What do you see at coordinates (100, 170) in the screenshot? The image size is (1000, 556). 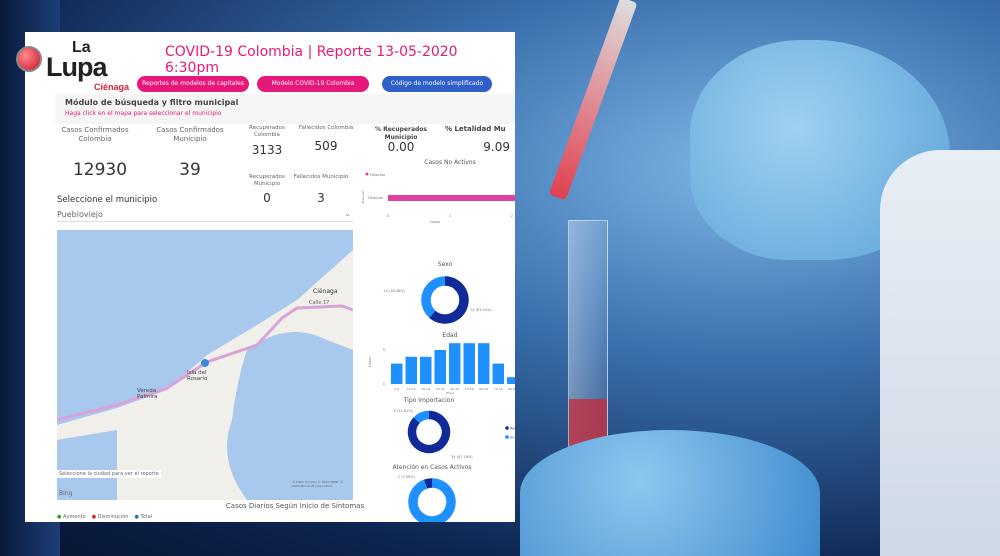 I see `kpi-value: 12930` at bounding box center [100, 170].